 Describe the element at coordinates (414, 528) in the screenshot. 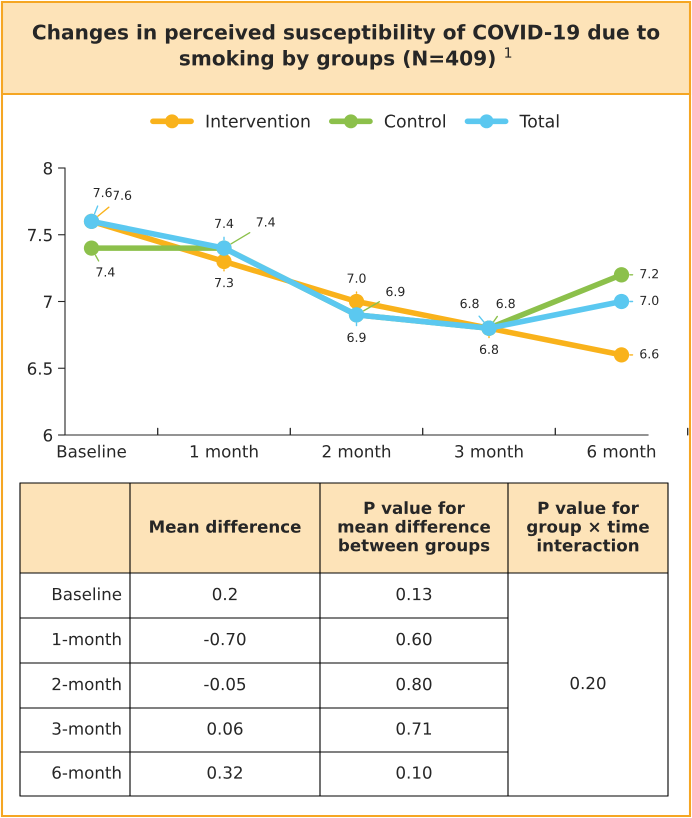

I see `text: P value for mean difference between groups` at that location.